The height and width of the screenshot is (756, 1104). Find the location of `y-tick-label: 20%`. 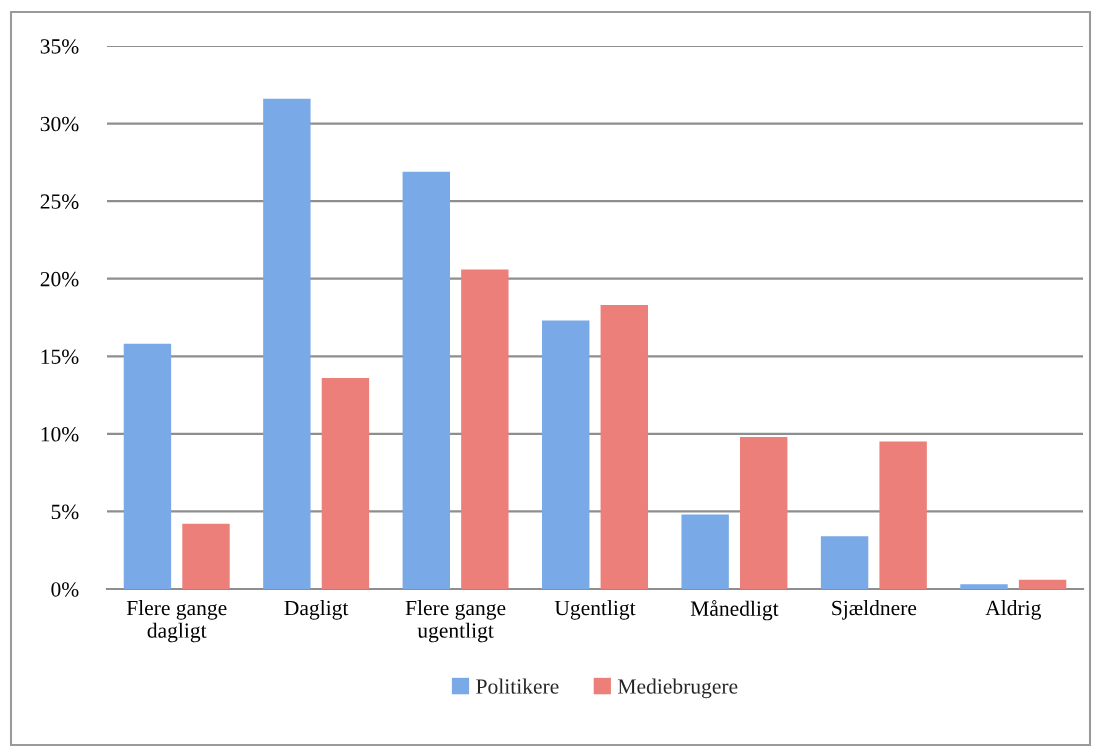

y-tick-label: 20% is located at coordinates (59, 279).